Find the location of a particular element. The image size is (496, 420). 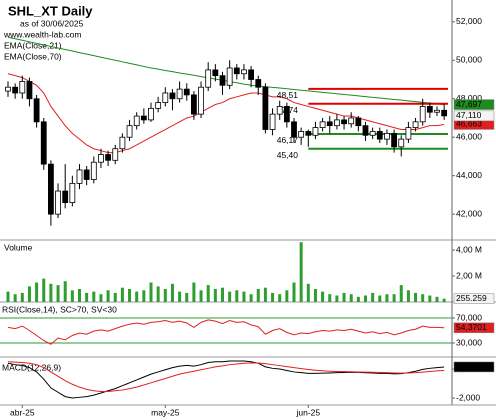

legend-entry: EMA(Close,21) is located at coordinates (33, 45).